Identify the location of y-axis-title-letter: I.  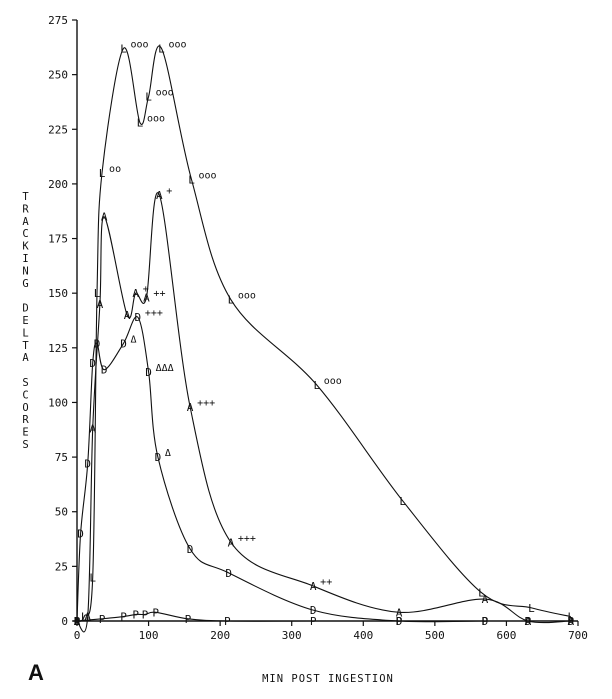
(25, 259).